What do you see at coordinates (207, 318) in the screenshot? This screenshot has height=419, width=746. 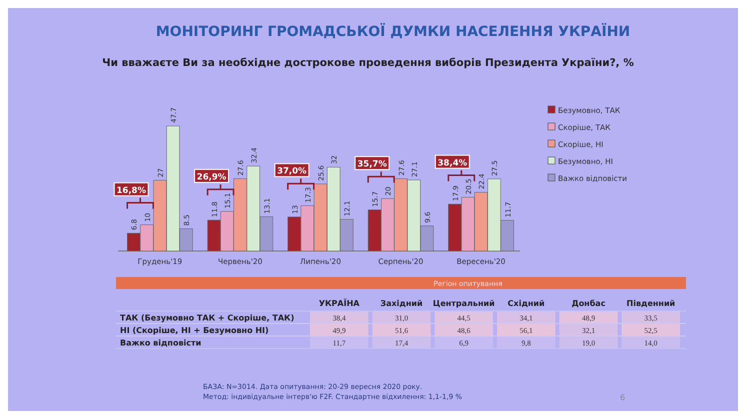 I see `y-tick-label: ТАК (Безумовно ТАК + Скоріше, ТАК)` at bounding box center [207, 318].